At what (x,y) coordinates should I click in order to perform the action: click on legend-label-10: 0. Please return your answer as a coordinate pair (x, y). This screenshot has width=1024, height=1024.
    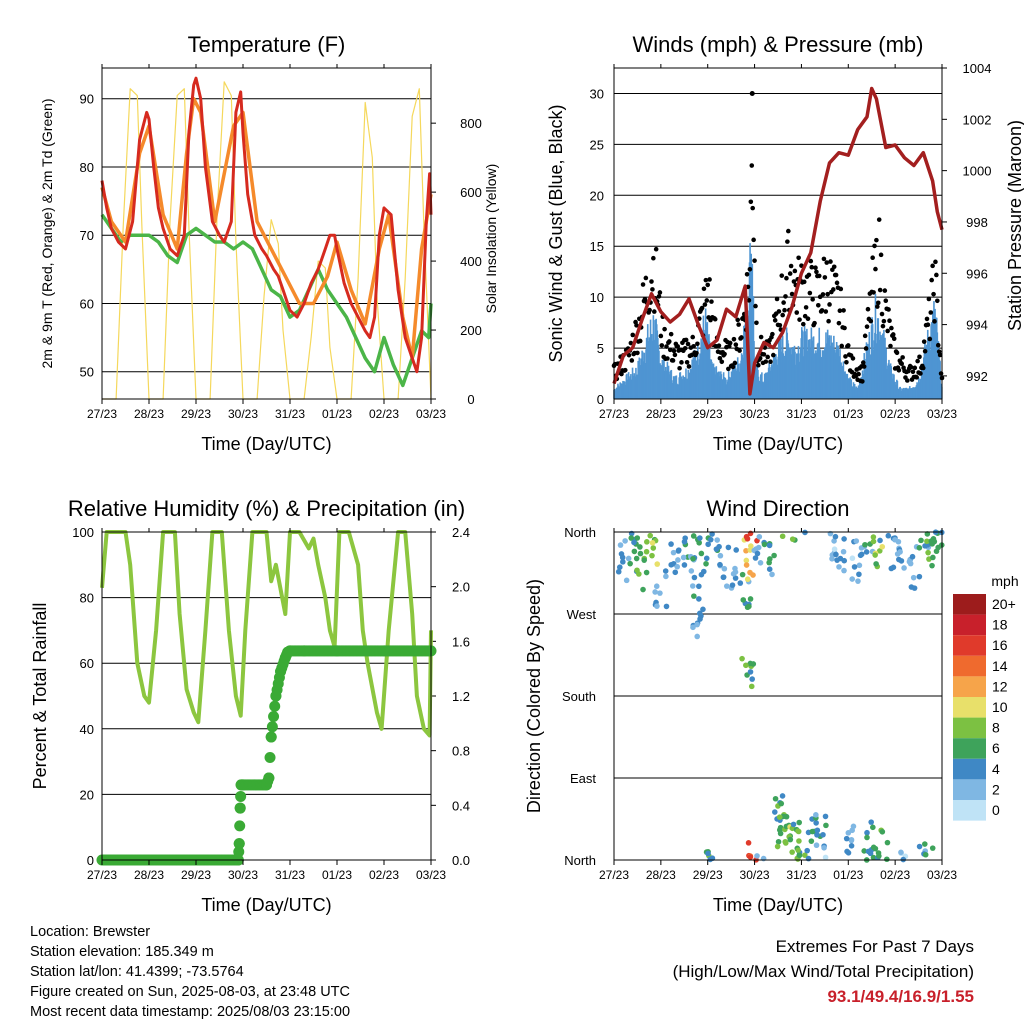
    Looking at the image, I should click on (996, 810).